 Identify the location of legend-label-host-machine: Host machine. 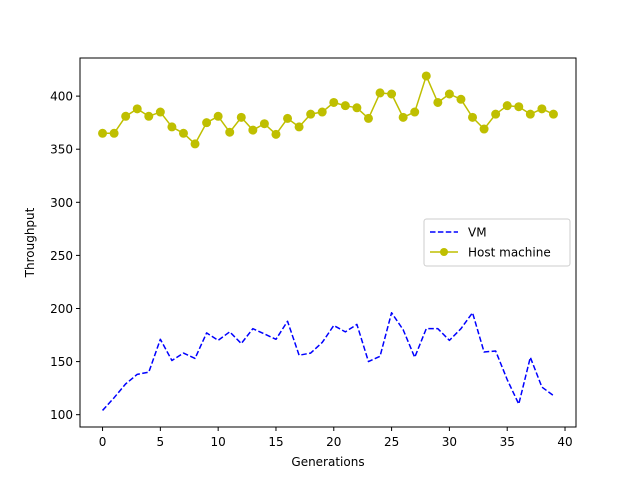
(509, 253).